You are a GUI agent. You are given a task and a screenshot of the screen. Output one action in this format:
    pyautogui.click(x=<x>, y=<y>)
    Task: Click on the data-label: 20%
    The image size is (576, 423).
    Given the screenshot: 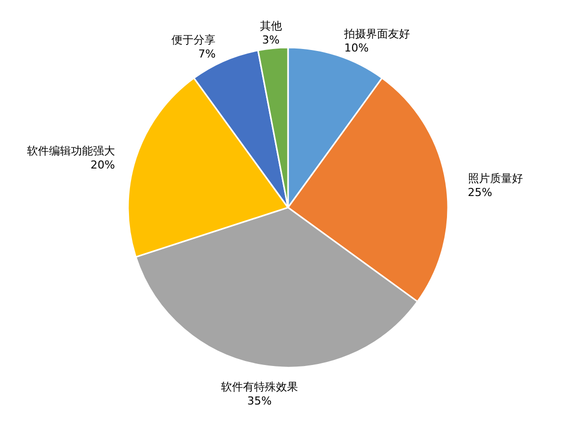 What is the action you would take?
    pyautogui.click(x=102, y=165)
    